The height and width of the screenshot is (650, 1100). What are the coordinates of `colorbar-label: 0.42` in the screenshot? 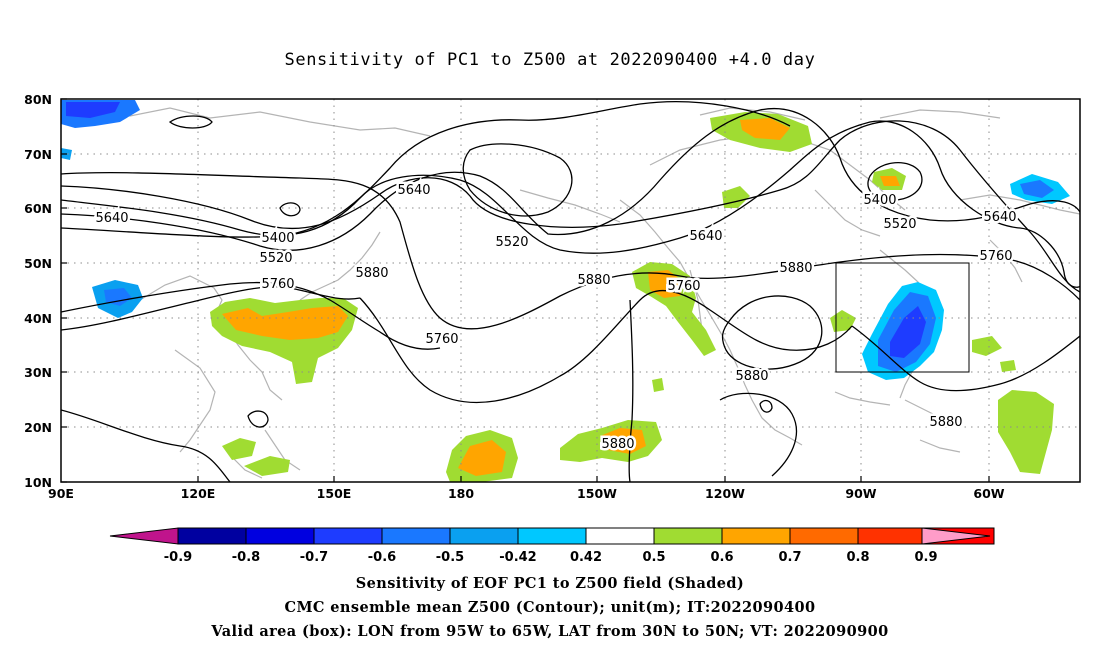 It's located at (586, 557).